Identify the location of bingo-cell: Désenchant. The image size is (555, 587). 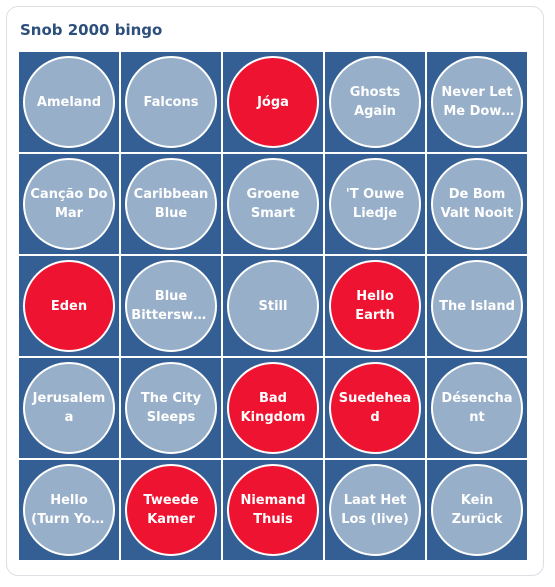
(477, 408).